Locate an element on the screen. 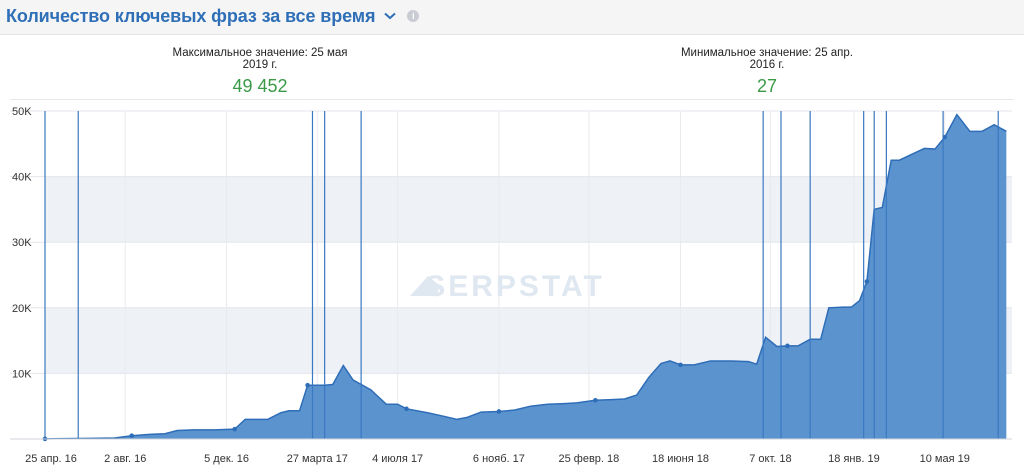  y-tick-label: 50K is located at coordinates (22, 112).